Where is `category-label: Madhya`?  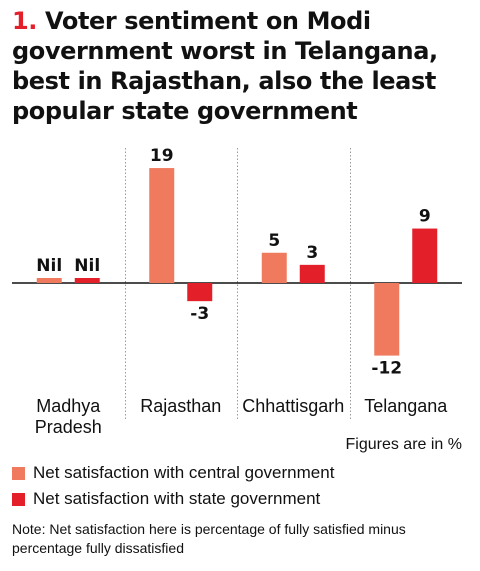
category-label: Madhya is located at coordinates (68, 406).